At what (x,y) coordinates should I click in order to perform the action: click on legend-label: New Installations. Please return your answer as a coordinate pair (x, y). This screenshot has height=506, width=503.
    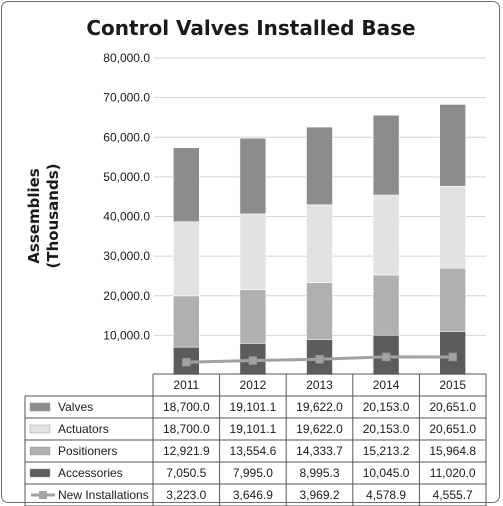
    Looking at the image, I should click on (103, 495).